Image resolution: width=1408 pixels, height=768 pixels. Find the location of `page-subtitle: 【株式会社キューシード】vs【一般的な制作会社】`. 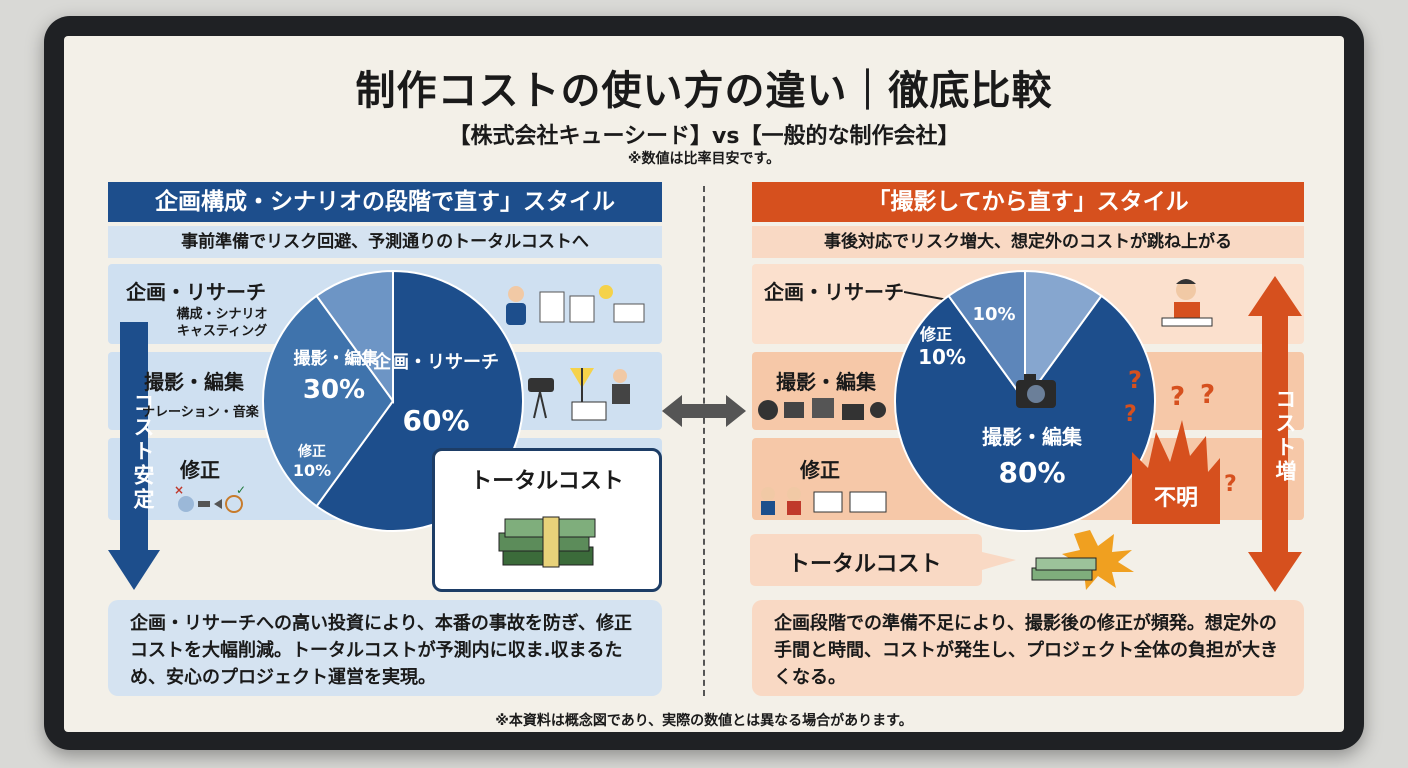

page-subtitle: 【株式会社キューシード】vs【一般的な制作会社】 is located at coordinates (704, 136).